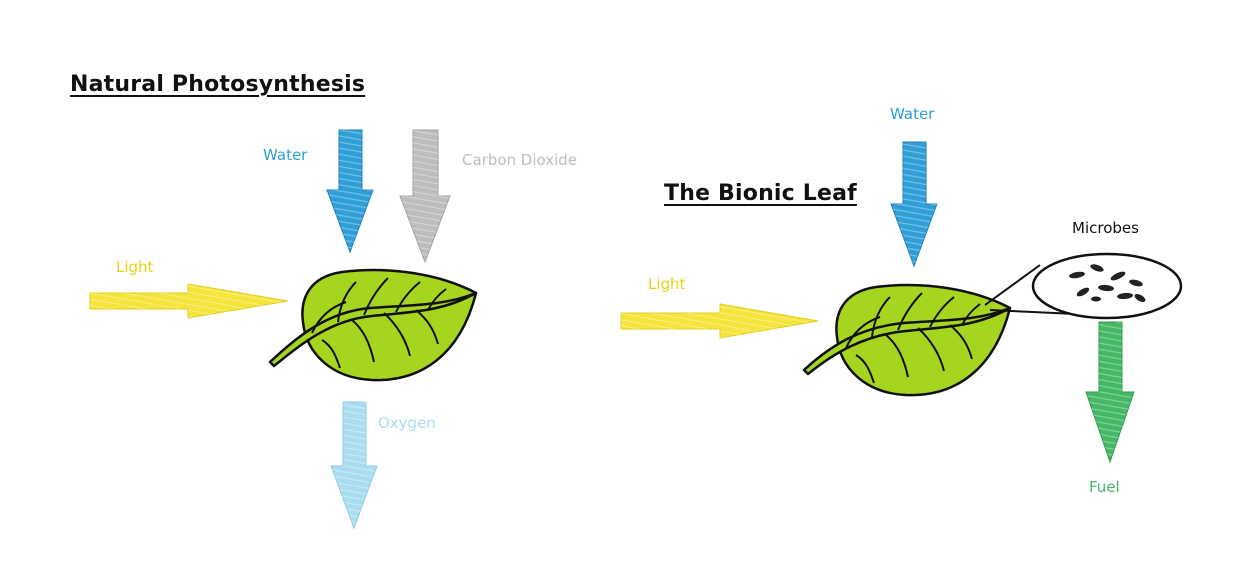 The image size is (1235, 565). Describe the element at coordinates (218, 84) in the screenshot. I see `natural-photosynthesis-title: Natural Photosynthesis` at that location.